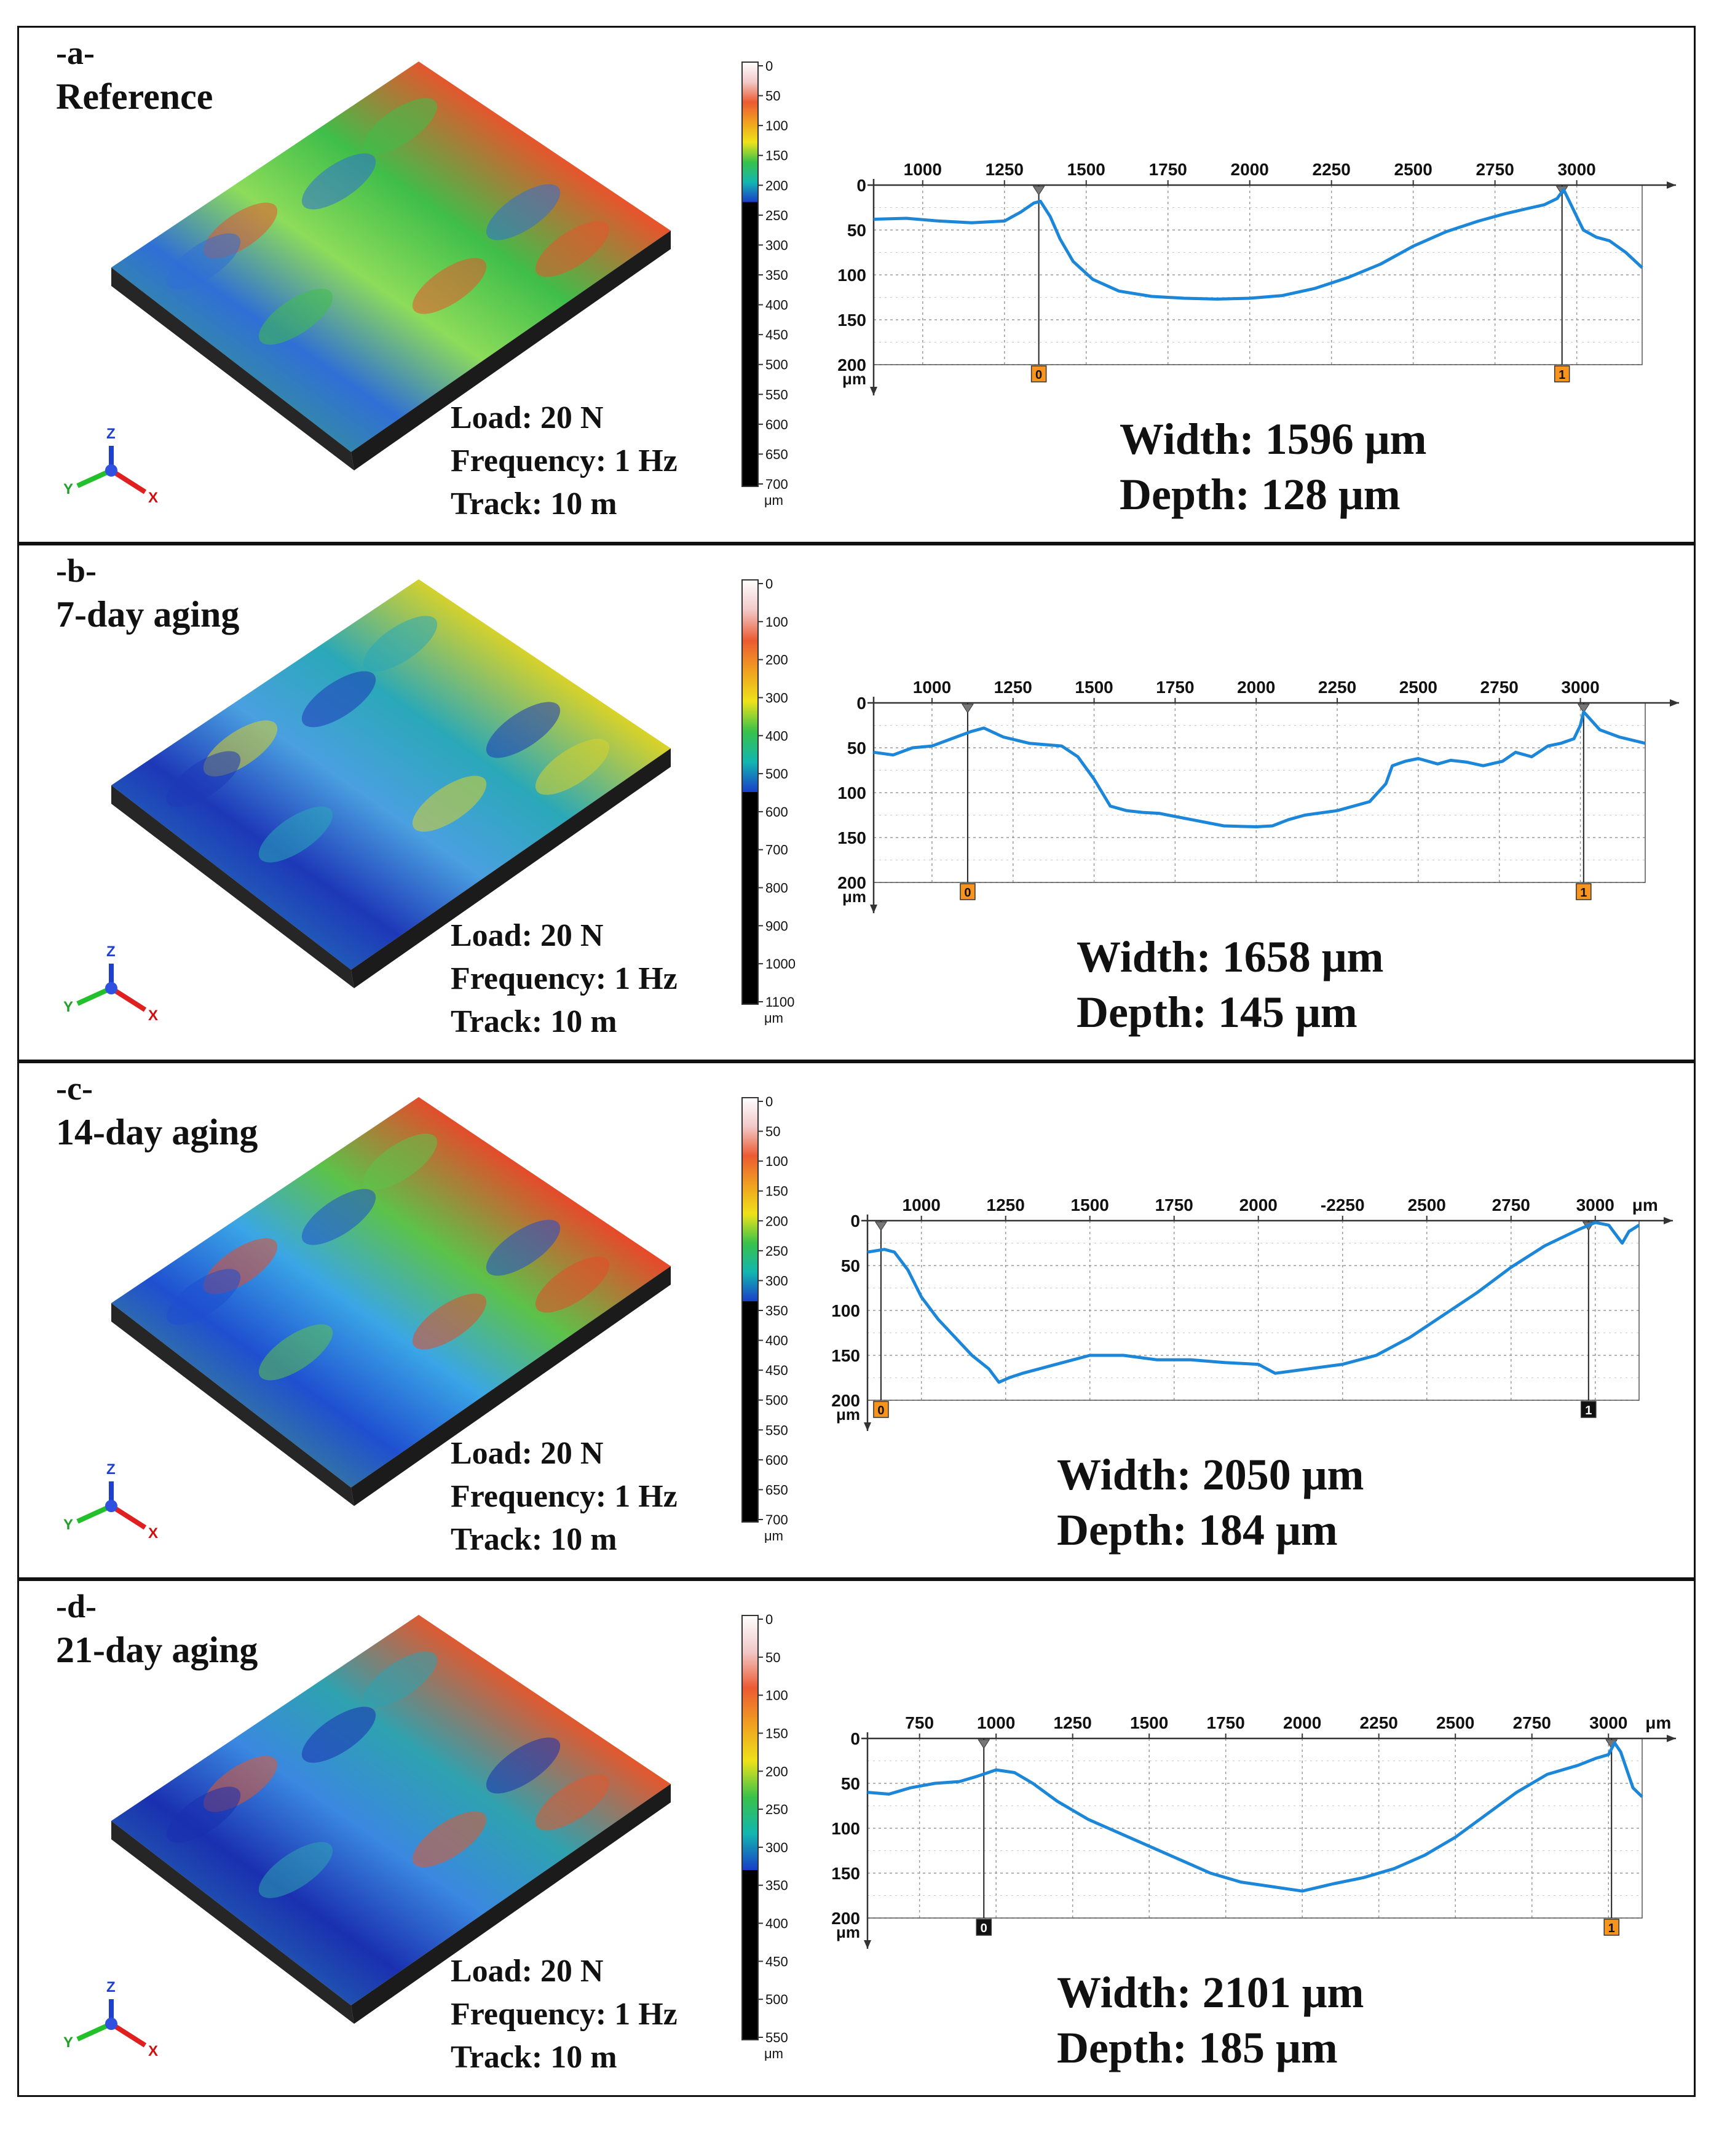 The width and height of the screenshot is (1719, 2156). Describe the element at coordinates (157, 1132) in the screenshot. I see `panel-title: 14-day aging` at that location.